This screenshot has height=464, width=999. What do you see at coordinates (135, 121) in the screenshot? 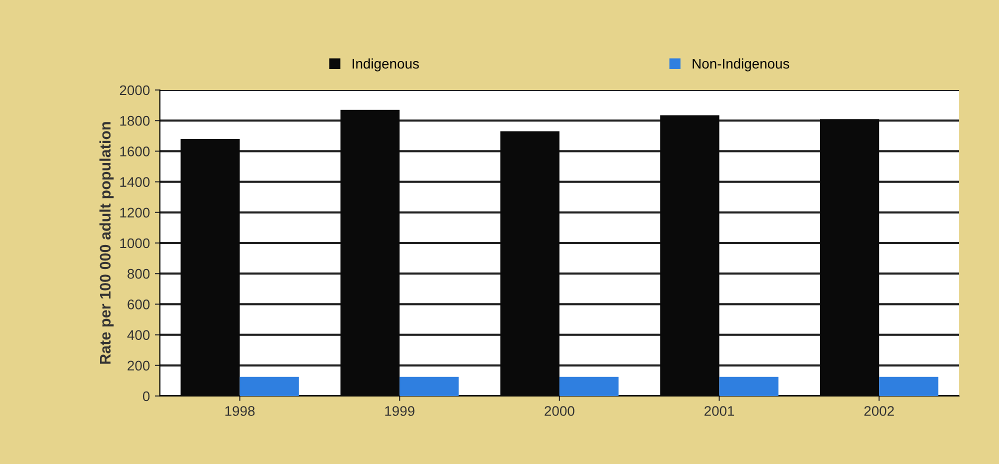
I see `y-tick-label: 1800` at bounding box center [135, 121].